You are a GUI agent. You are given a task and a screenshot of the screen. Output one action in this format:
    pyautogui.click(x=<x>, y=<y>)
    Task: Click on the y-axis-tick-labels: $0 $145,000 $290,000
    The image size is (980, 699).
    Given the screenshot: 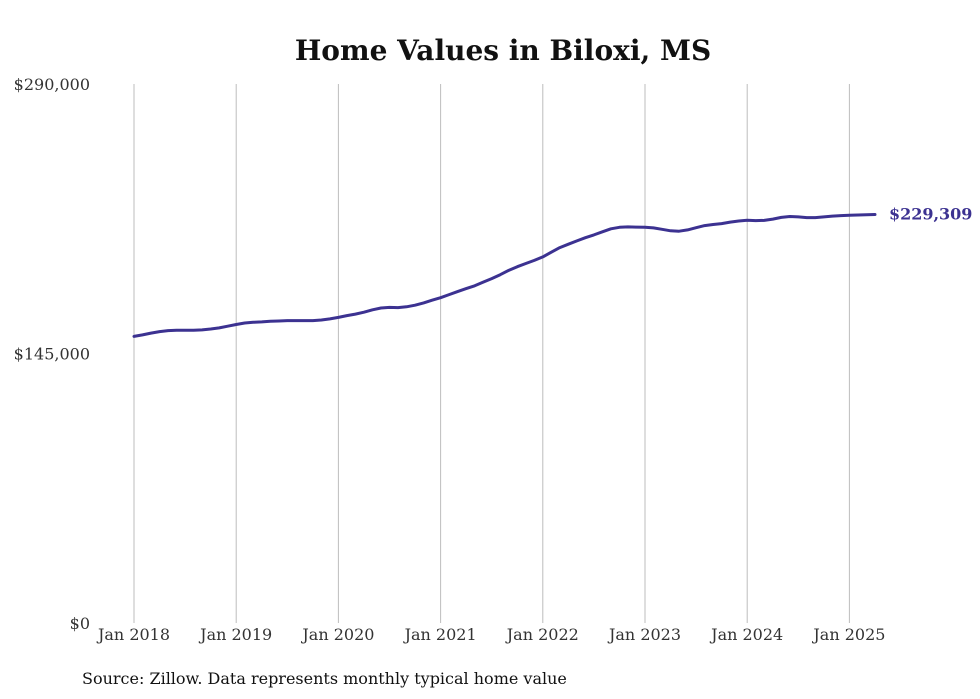 What is the action you would take?
    pyautogui.click(x=52, y=354)
    